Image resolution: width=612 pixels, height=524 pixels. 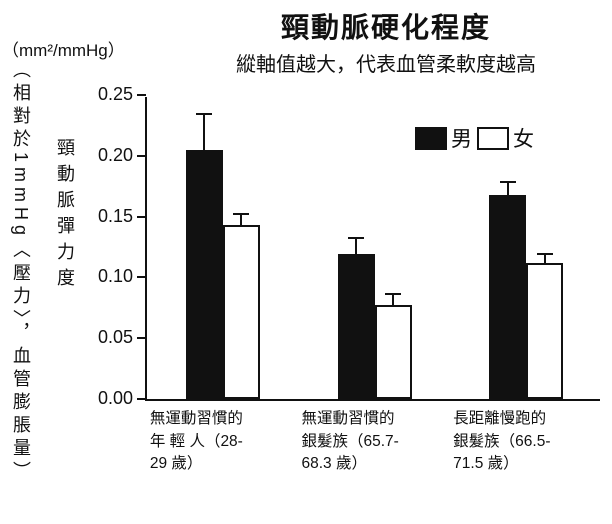 I want to click on x-tick-label-0: 無運動習慣的年 輕 人（28- 29 歲）, so click(x=226, y=442).